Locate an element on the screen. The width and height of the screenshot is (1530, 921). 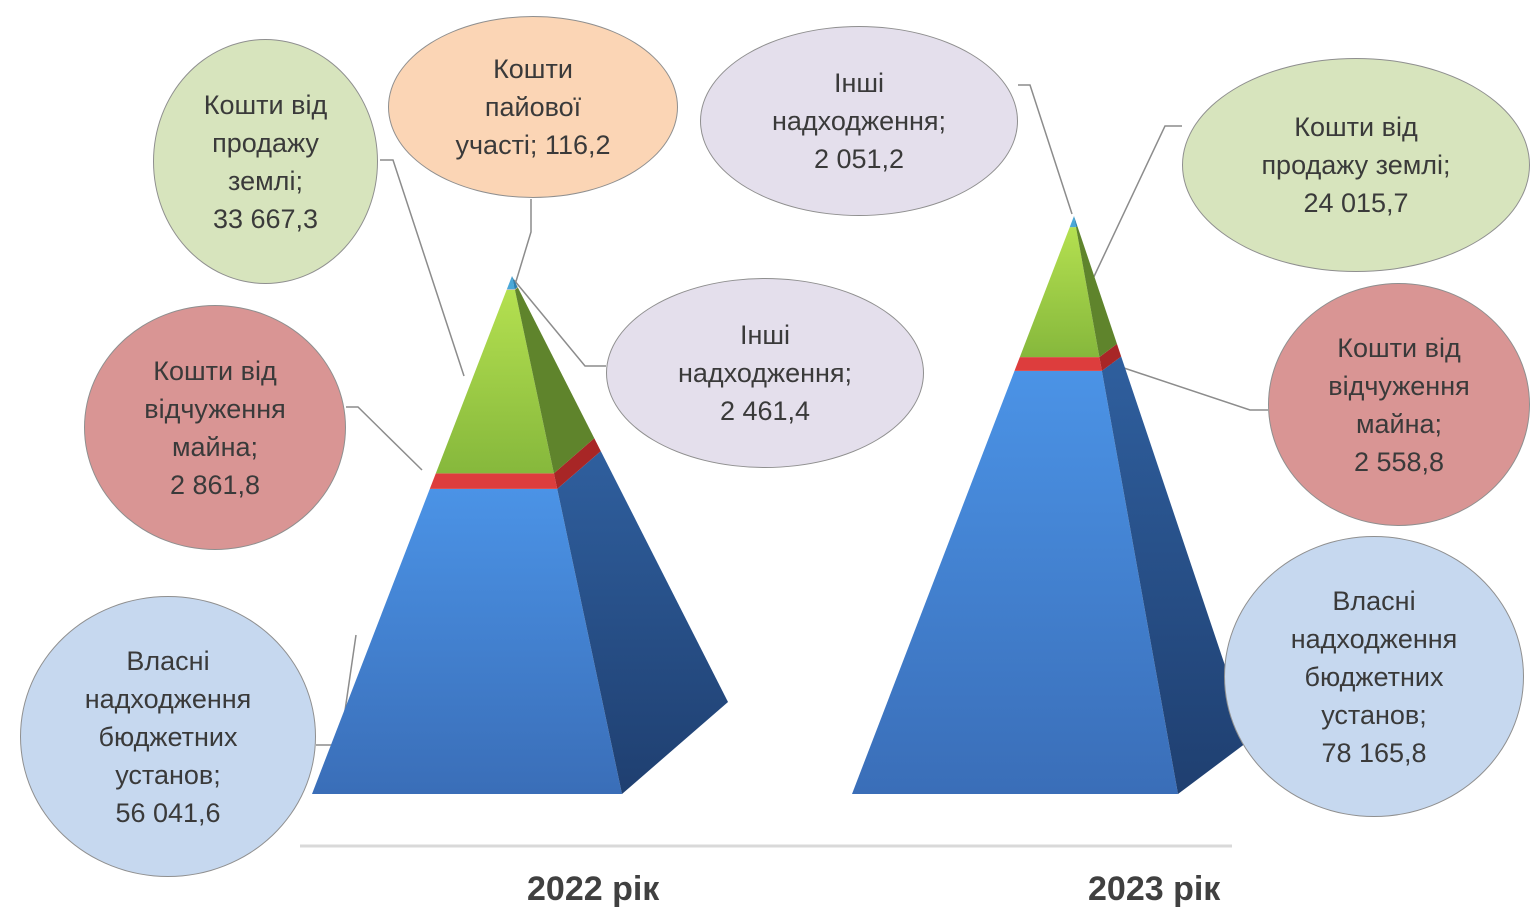
category-label-2023: 2023 рік is located at coordinates (1154, 889).